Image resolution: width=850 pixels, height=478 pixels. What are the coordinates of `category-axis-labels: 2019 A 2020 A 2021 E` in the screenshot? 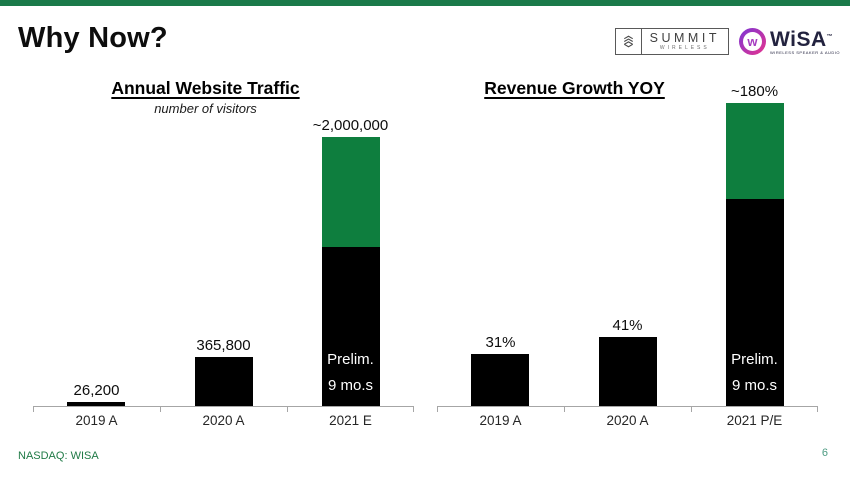 It's located at (223, 420).